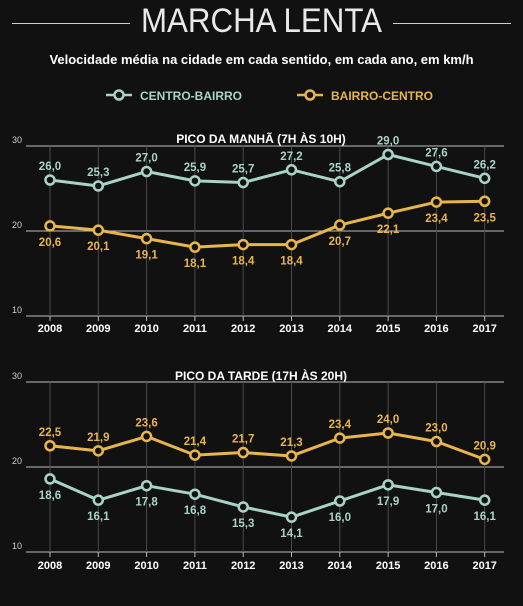  Describe the element at coordinates (195, 168) in the screenshot. I see `data-label: 25,9` at that location.